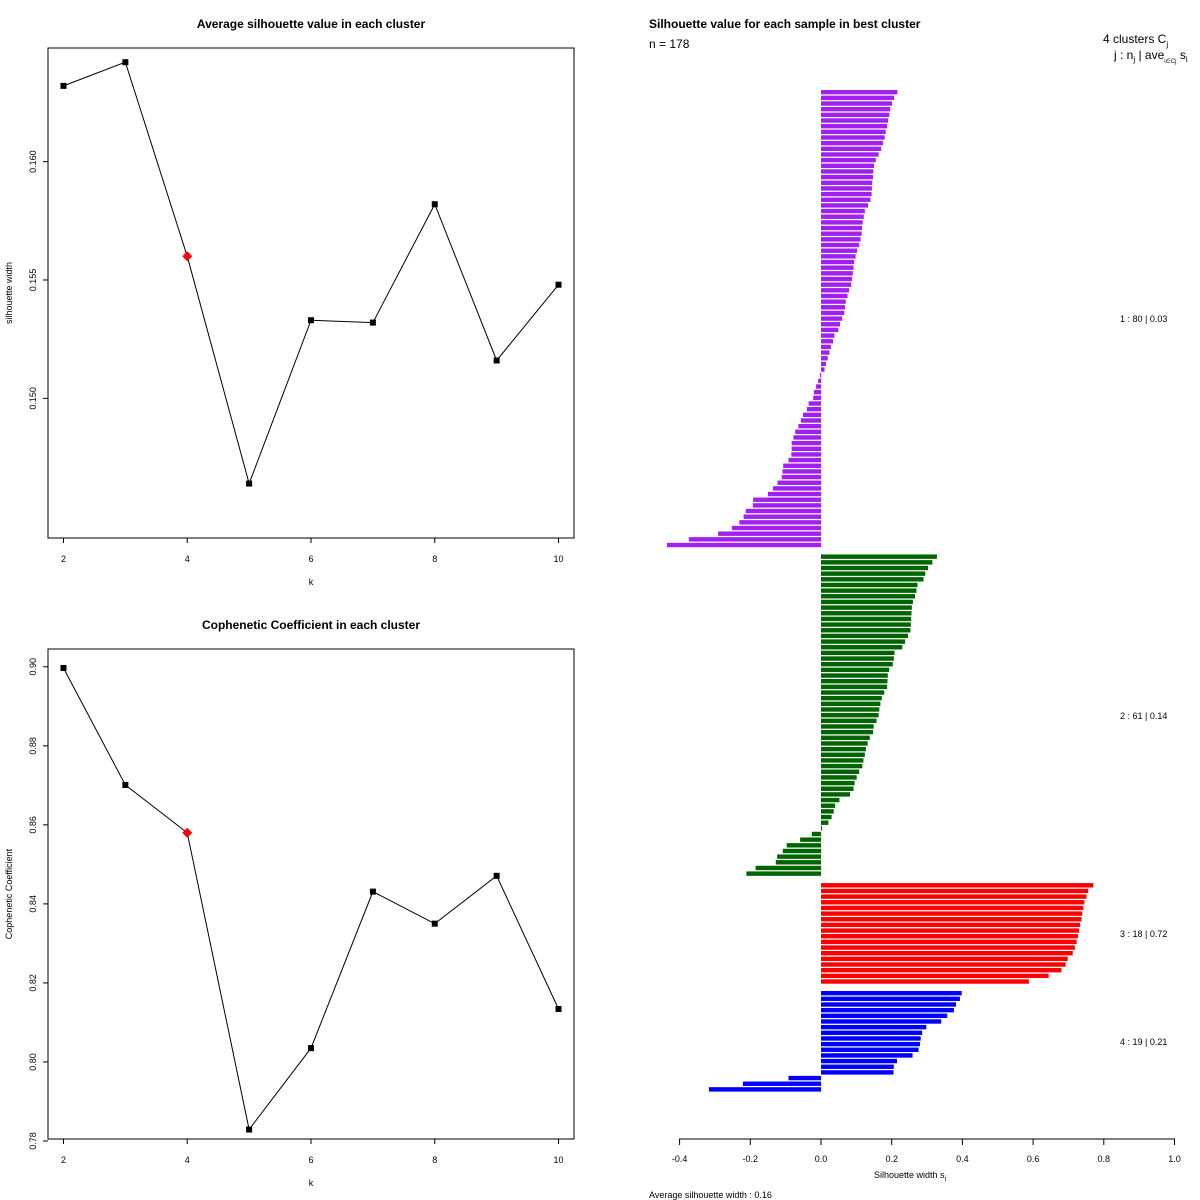 Image resolution: width=1200 pixels, height=1200 pixels. What do you see at coordinates (33, 746) in the screenshot?
I see `y-tick-label: 0.88` at bounding box center [33, 746].